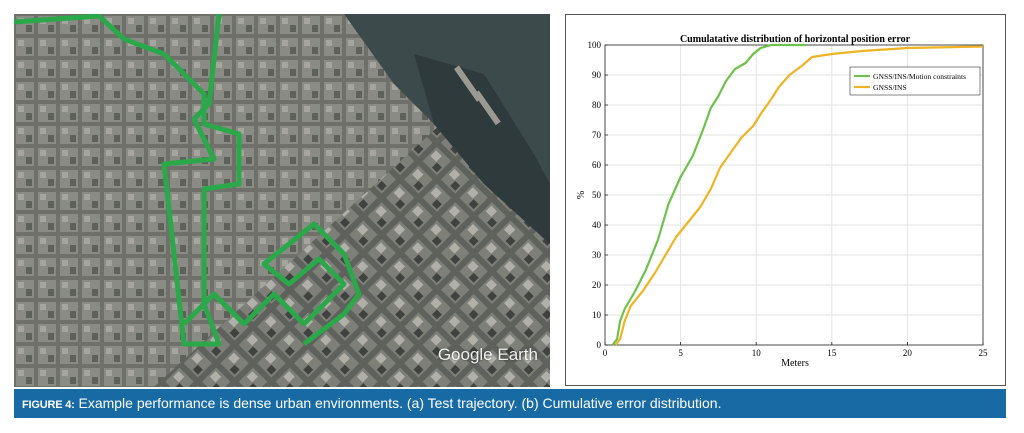  I want to click on x-tick-label: 5, so click(680, 353).